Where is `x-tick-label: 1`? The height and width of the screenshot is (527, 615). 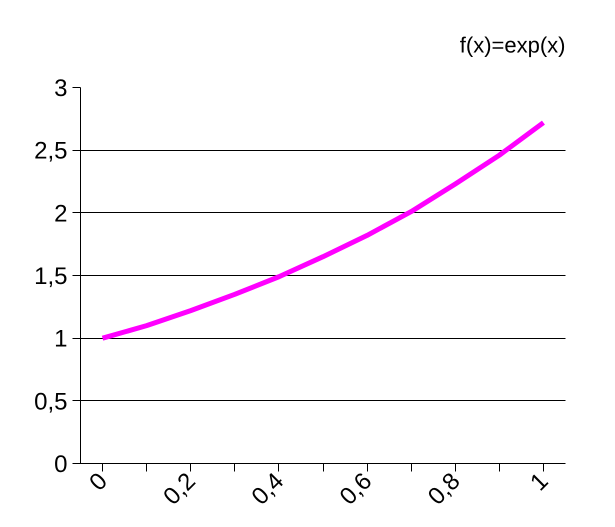 x-tick-label: 1 is located at coordinates (539, 482).